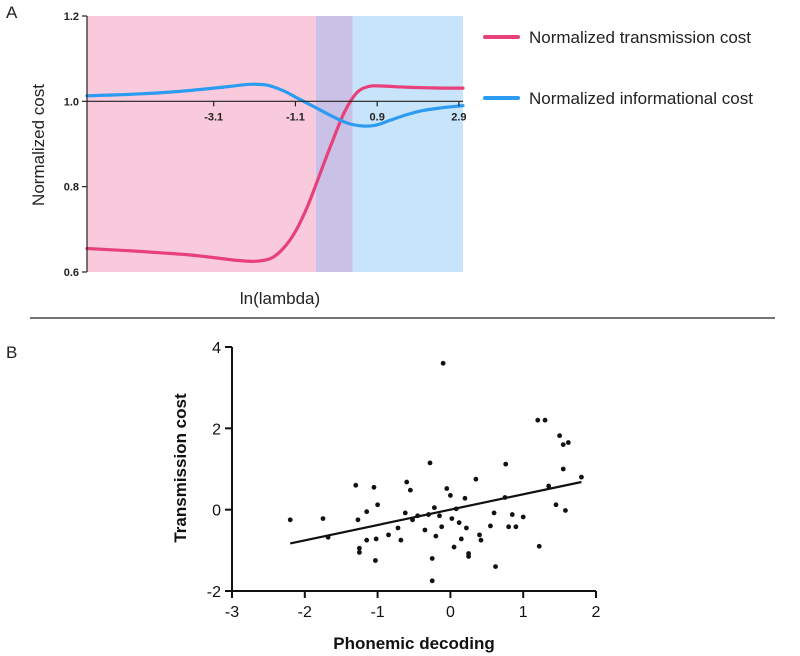  Describe the element at coordinates (11, 352) in the screenshot. I see `panel-b-label: B` at that location.